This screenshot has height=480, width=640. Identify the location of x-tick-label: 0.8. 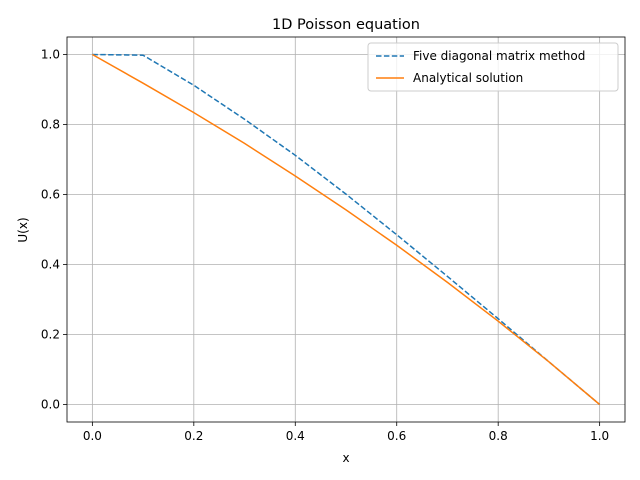
(498, 436).